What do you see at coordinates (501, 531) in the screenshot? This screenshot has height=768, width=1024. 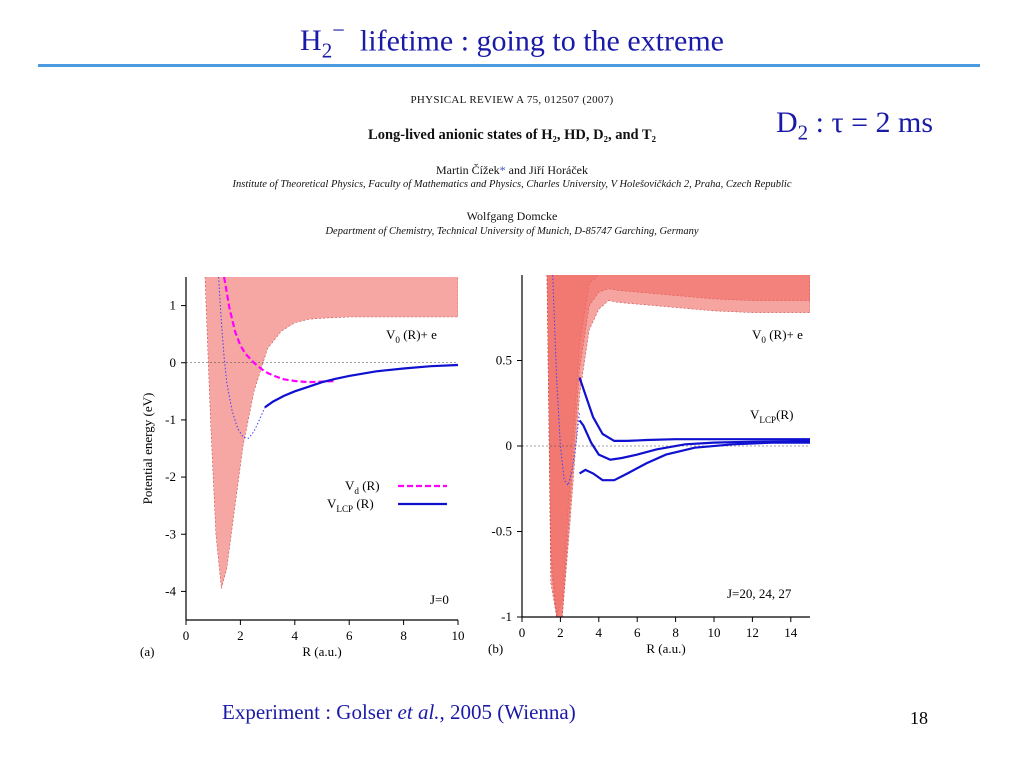 I see `y-tick-label: -0.5` at bounding box center [501, 531].